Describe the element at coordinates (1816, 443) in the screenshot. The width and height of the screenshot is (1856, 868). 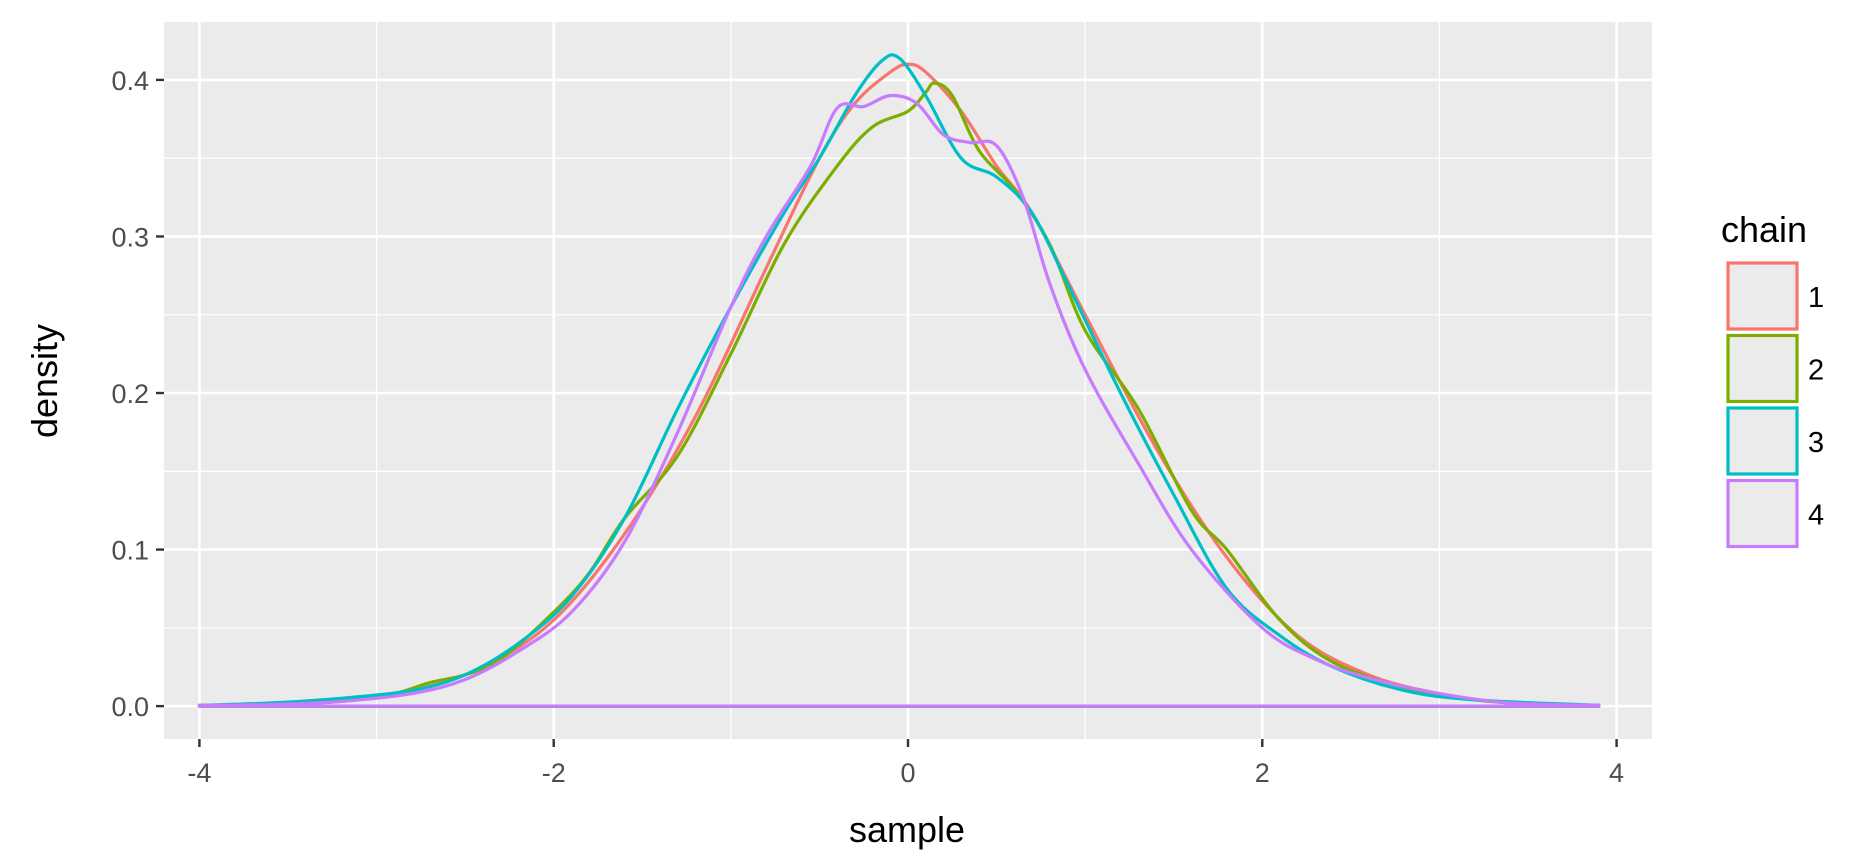
I see `legend-label-3: 3` at that location.